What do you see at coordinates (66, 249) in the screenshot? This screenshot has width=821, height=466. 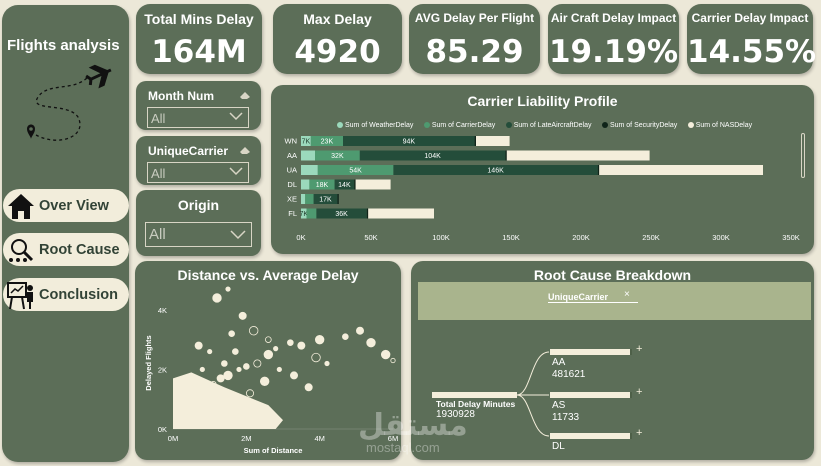 I see `nav-root-cause-button: Root Cause` at bounding box center [66, 249].